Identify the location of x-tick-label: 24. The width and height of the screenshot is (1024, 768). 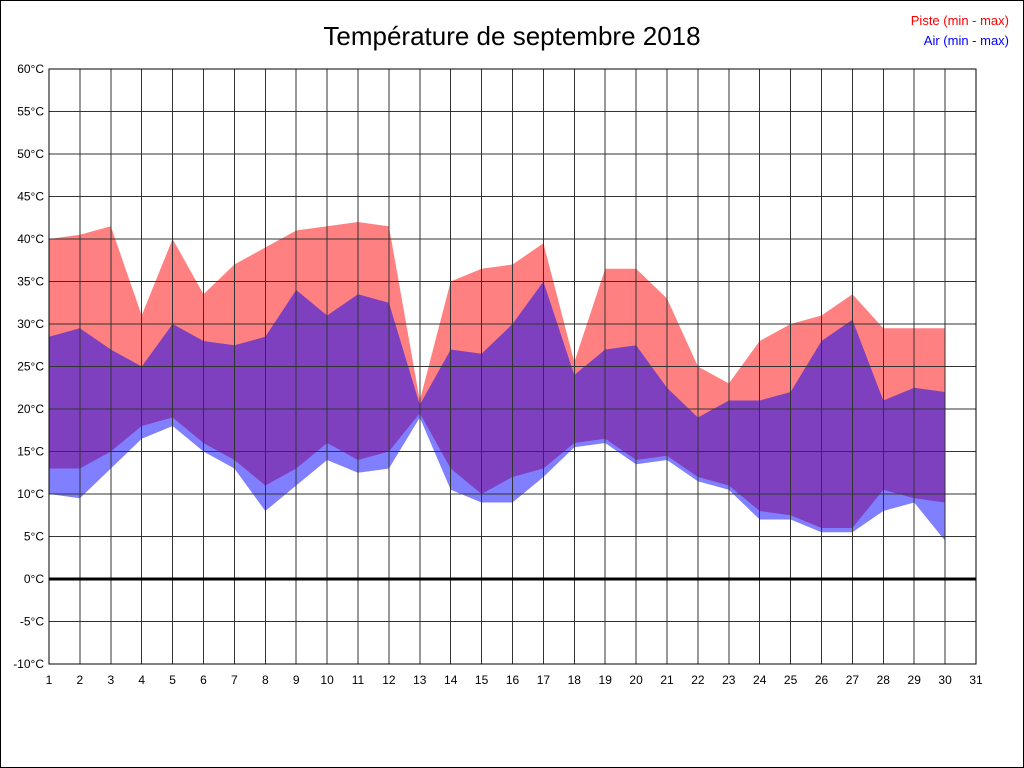
(760, 680).